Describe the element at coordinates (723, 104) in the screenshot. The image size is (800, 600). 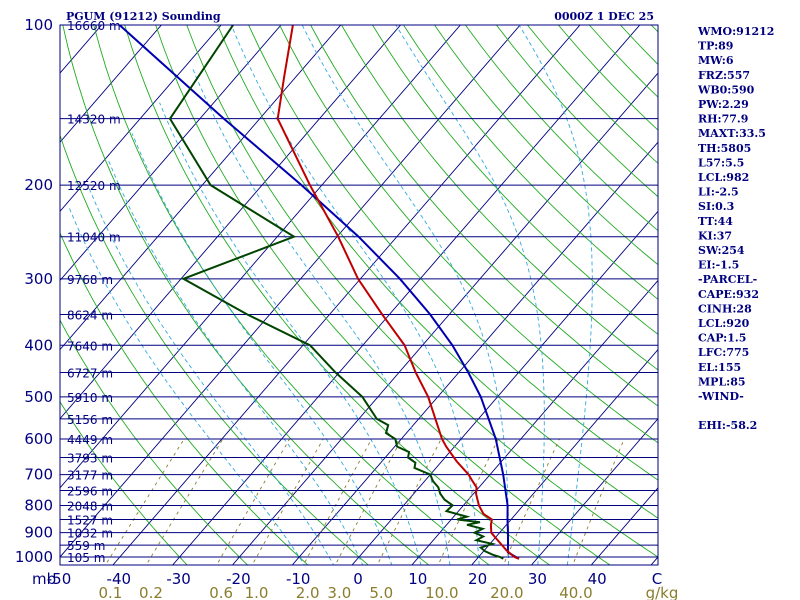
I see `index-entry: PW:2.29` at that location.